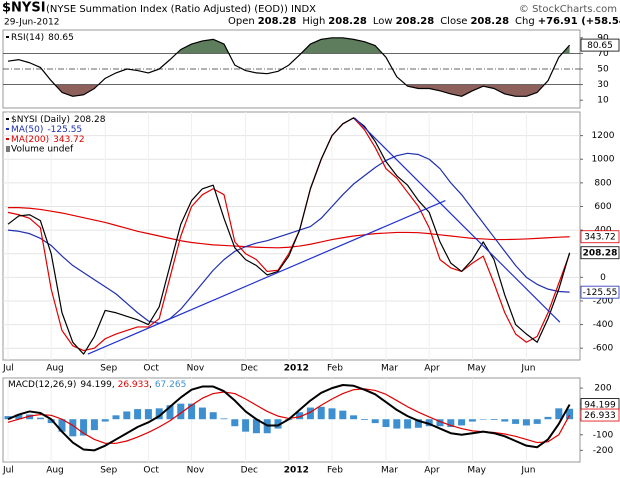  Describe the element at coordinates (453, 21) in the screenshot. I see `quote-label: Close` at that location.